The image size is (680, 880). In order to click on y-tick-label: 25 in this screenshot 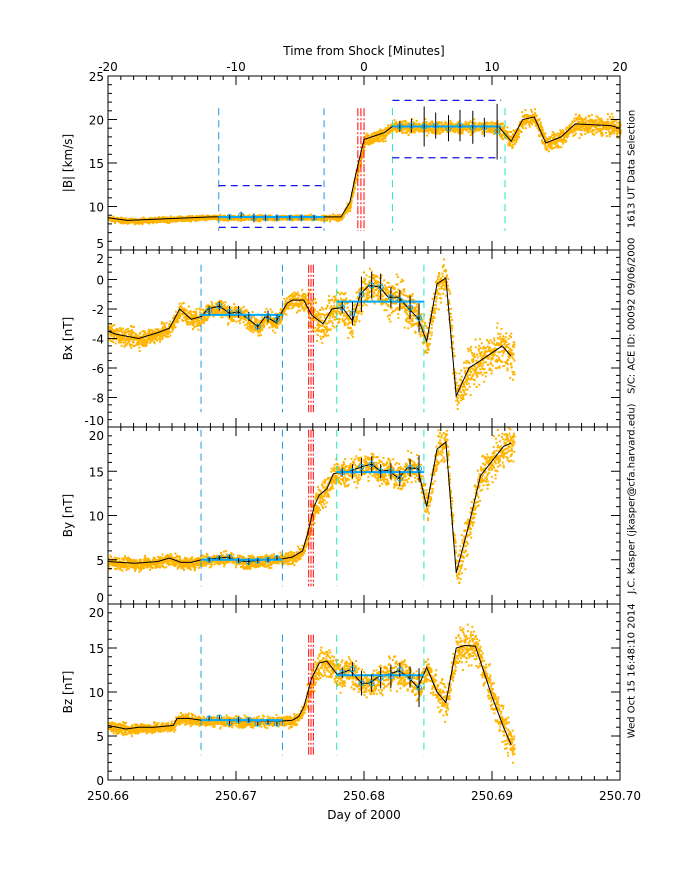, I will do `click(96, 77)`.